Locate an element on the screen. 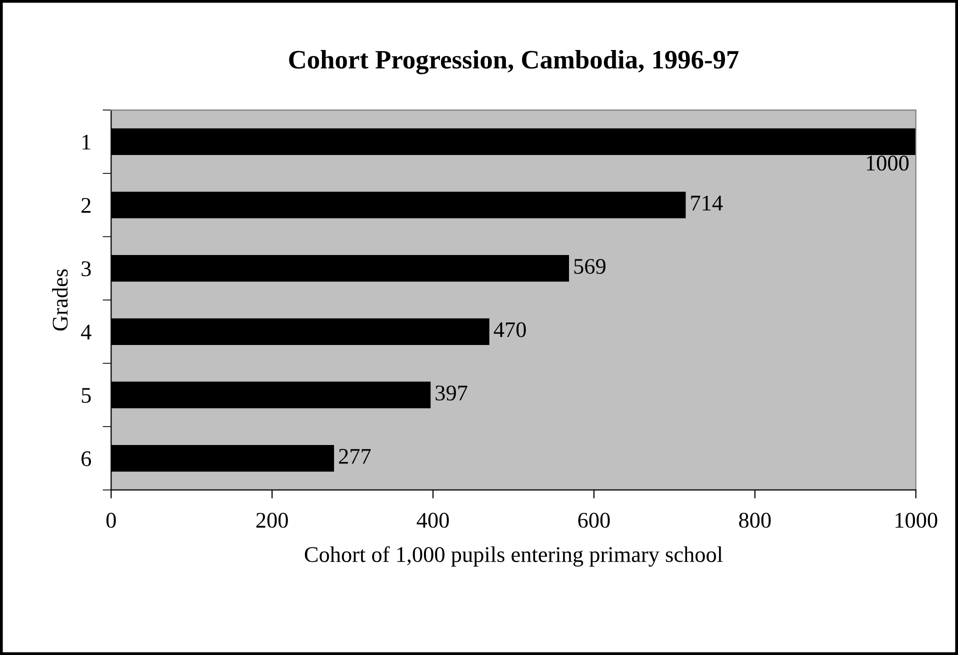  x-tick-label: 0 is located at coordinates (111, 520).